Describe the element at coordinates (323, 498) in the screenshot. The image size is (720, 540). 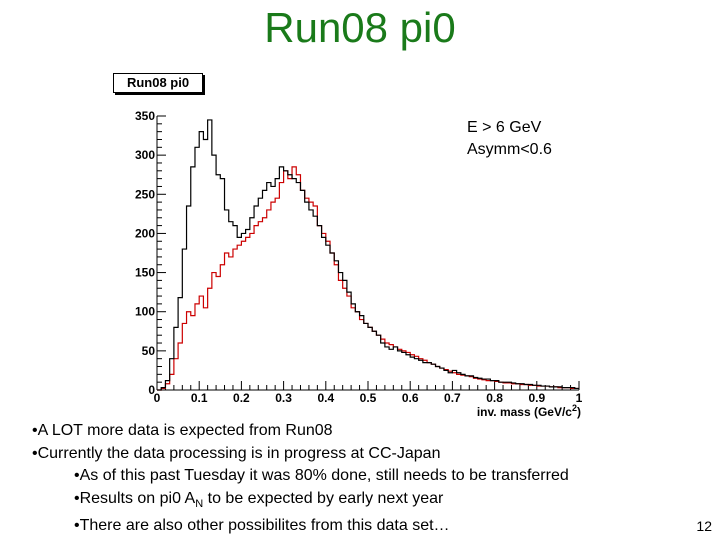
I see `bullet-an-post: to be expected by early next year` at that location.